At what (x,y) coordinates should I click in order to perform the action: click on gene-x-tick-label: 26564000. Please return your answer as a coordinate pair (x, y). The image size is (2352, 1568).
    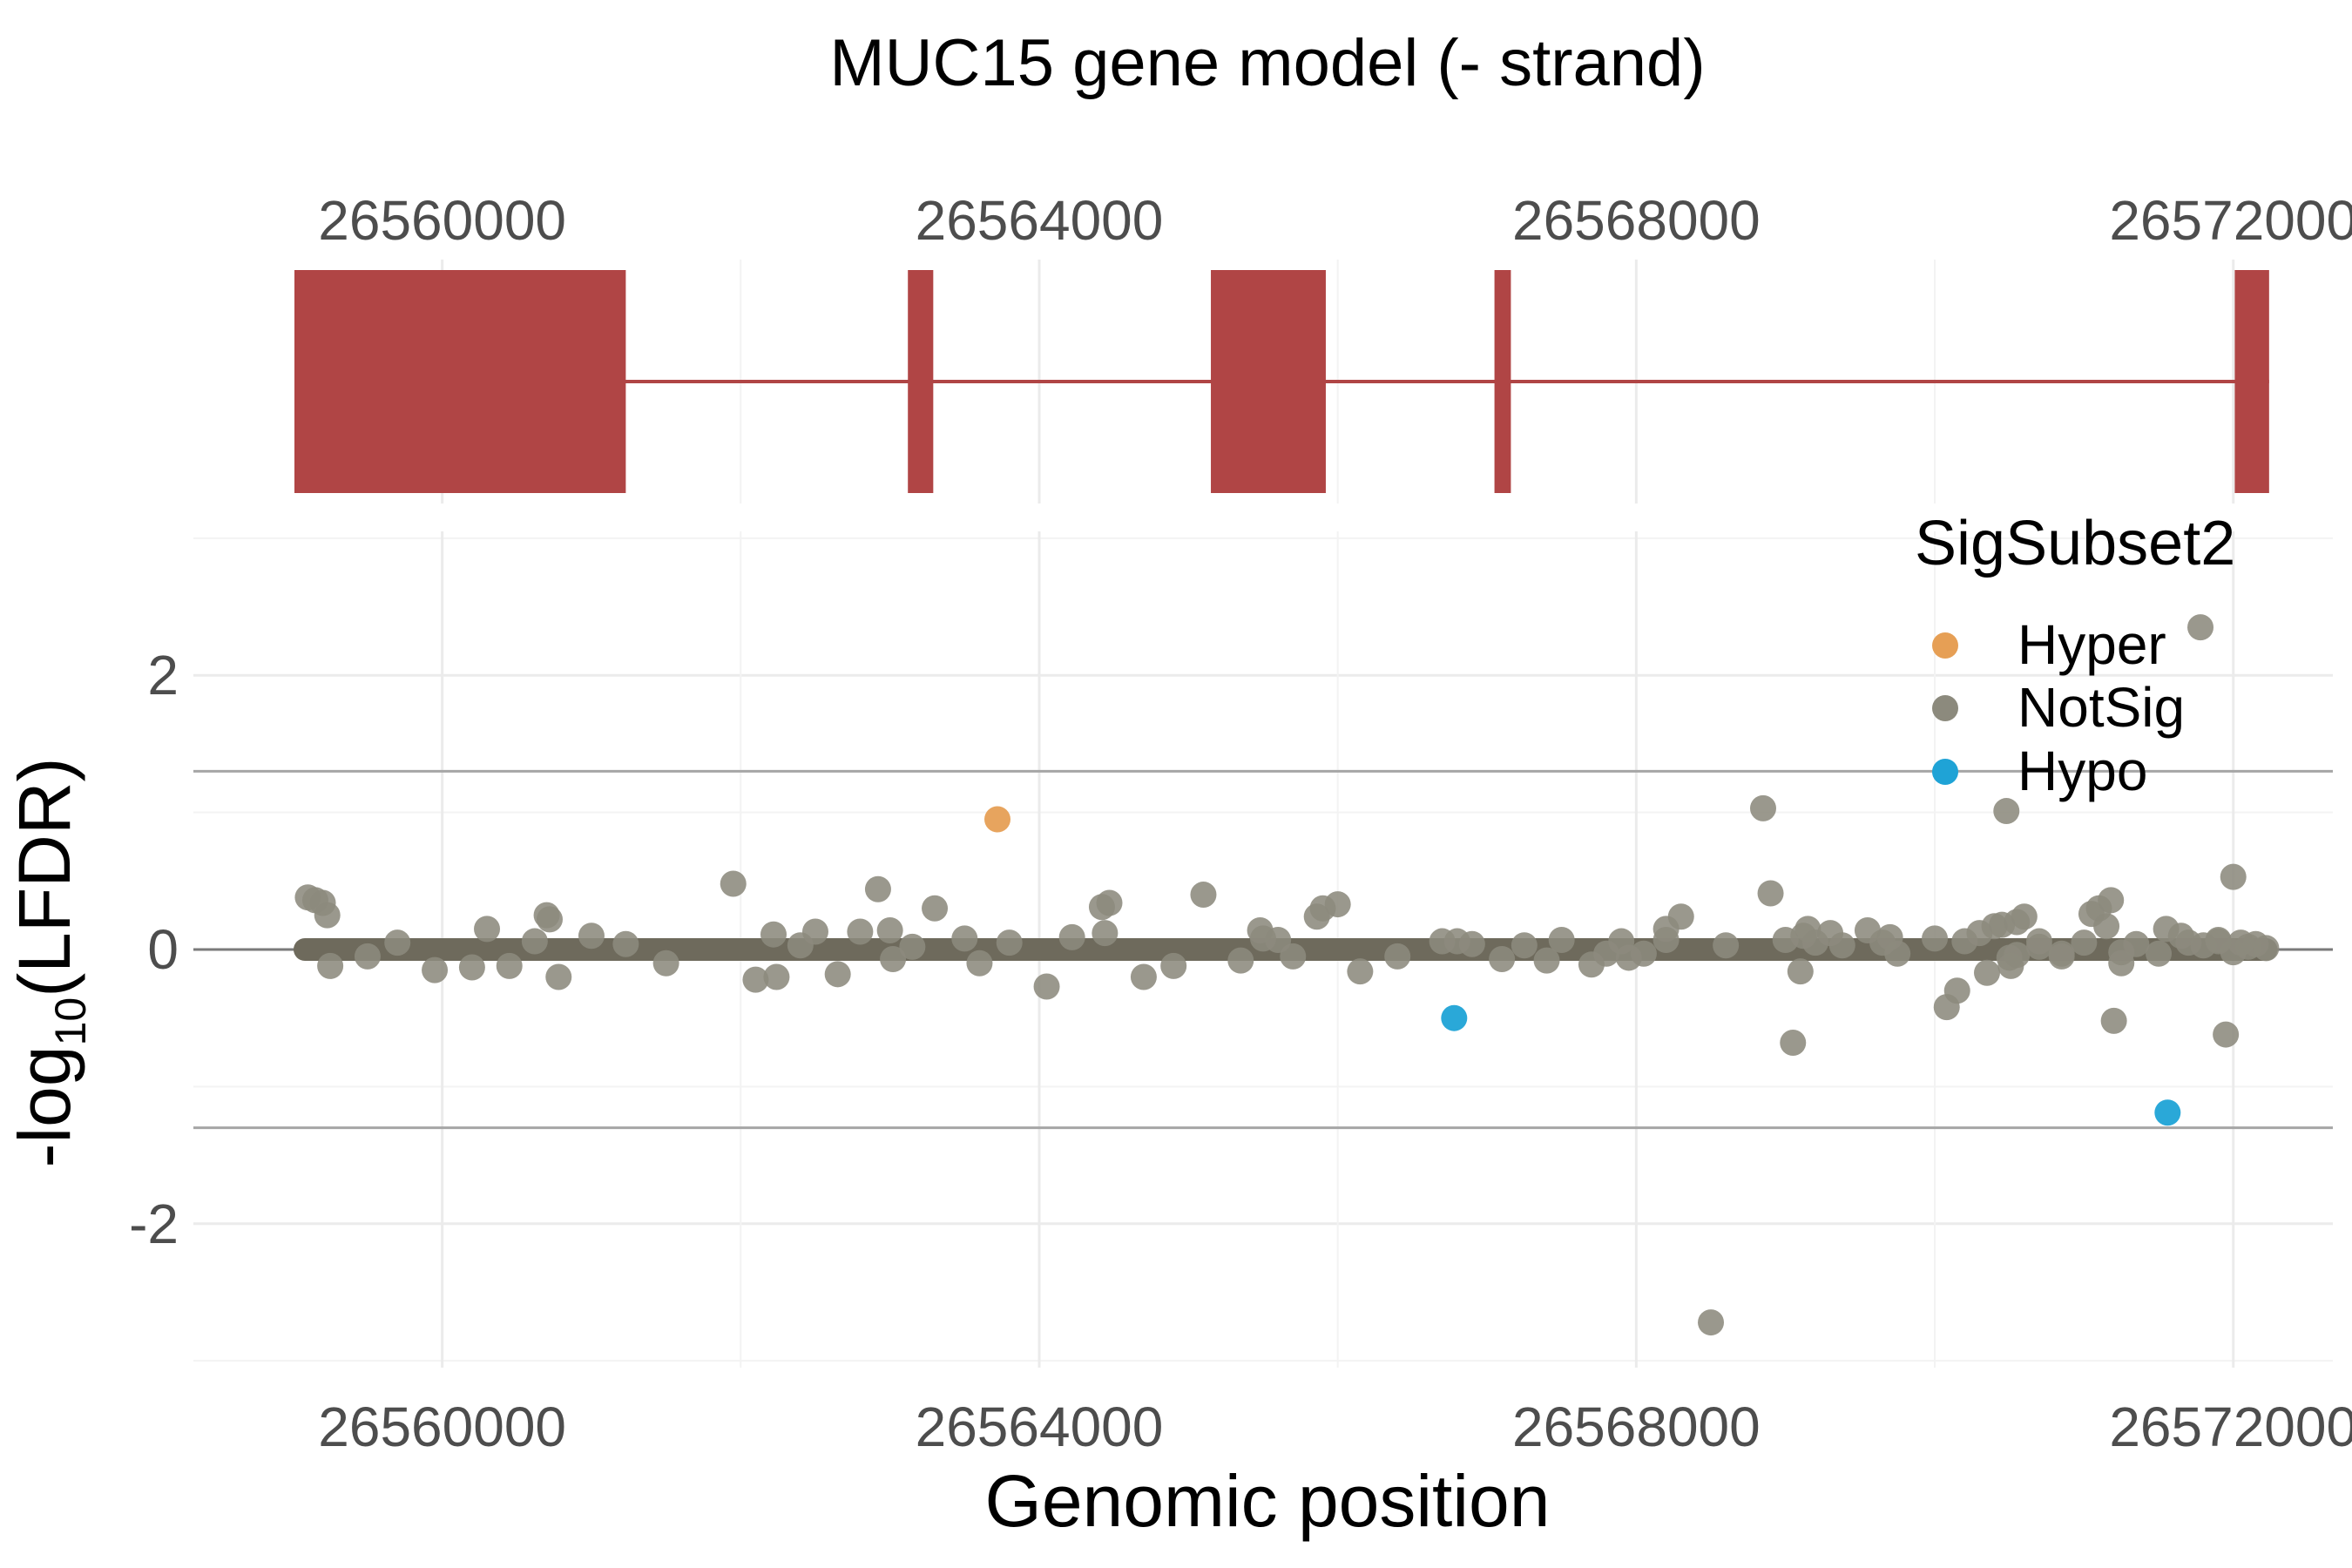
    Looking at the image, I should click on (1040, 220).